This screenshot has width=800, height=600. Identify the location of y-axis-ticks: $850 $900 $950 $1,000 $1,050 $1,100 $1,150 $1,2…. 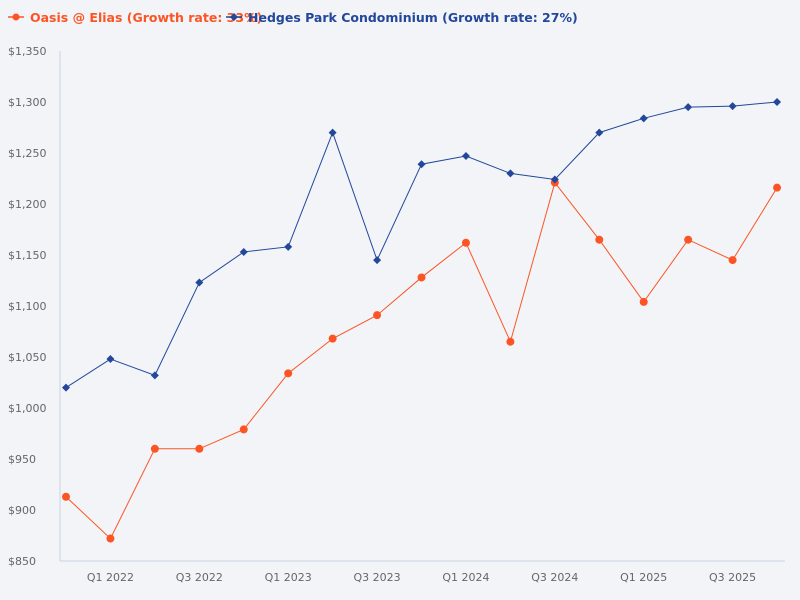
(27, 306).